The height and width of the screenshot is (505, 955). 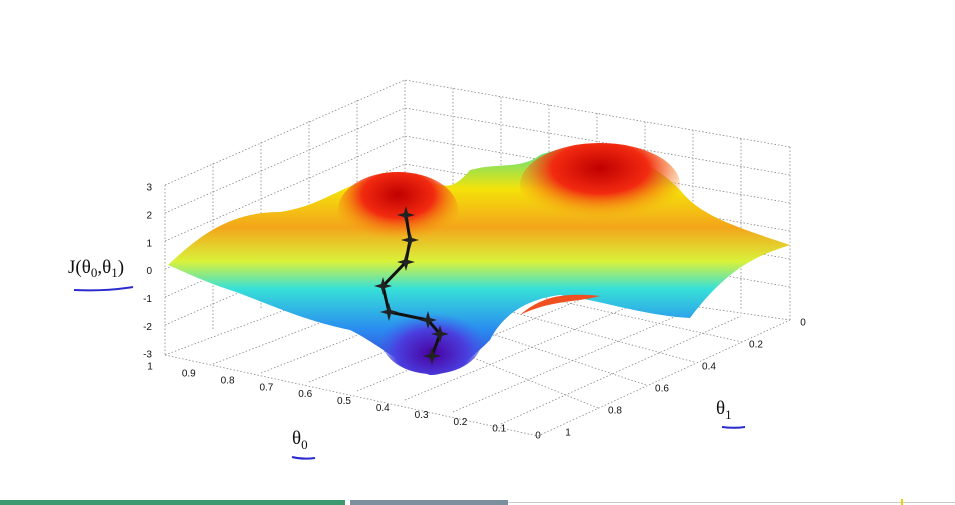 What do you see at coordinates (147, 355) in the screenshot?
I see `z-tick-label: -3` at bounding box center [147, 355].